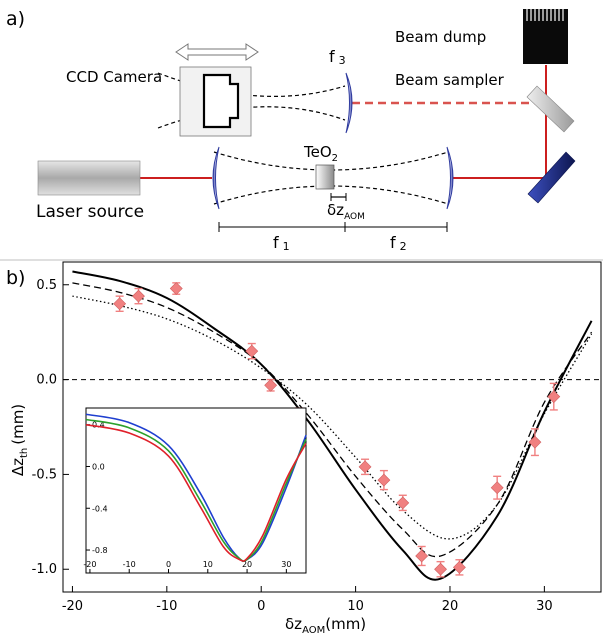 The width and height of the screenshot is (603, 636). What do you see at coordinates (544, 606) in the screenshot?
I see `main-x-tick-label: 30` at bounding box center [544, 606].